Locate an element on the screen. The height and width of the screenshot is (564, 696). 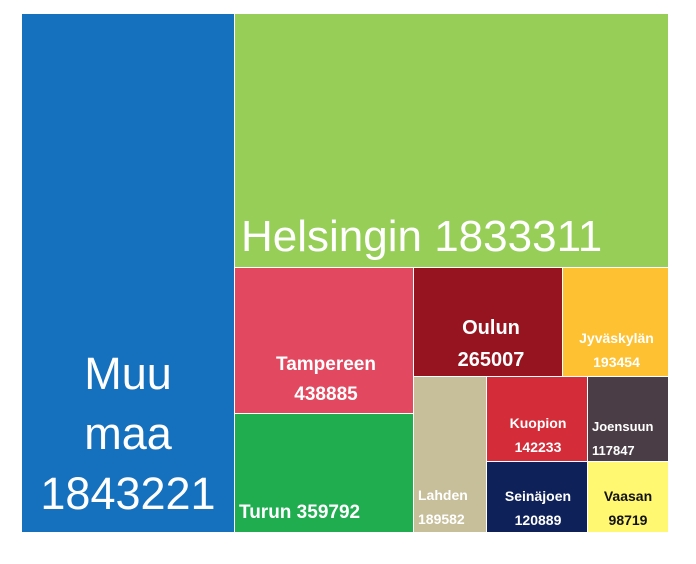
treemap-label-oulu: 265007 is located at coordinates (491, 360).